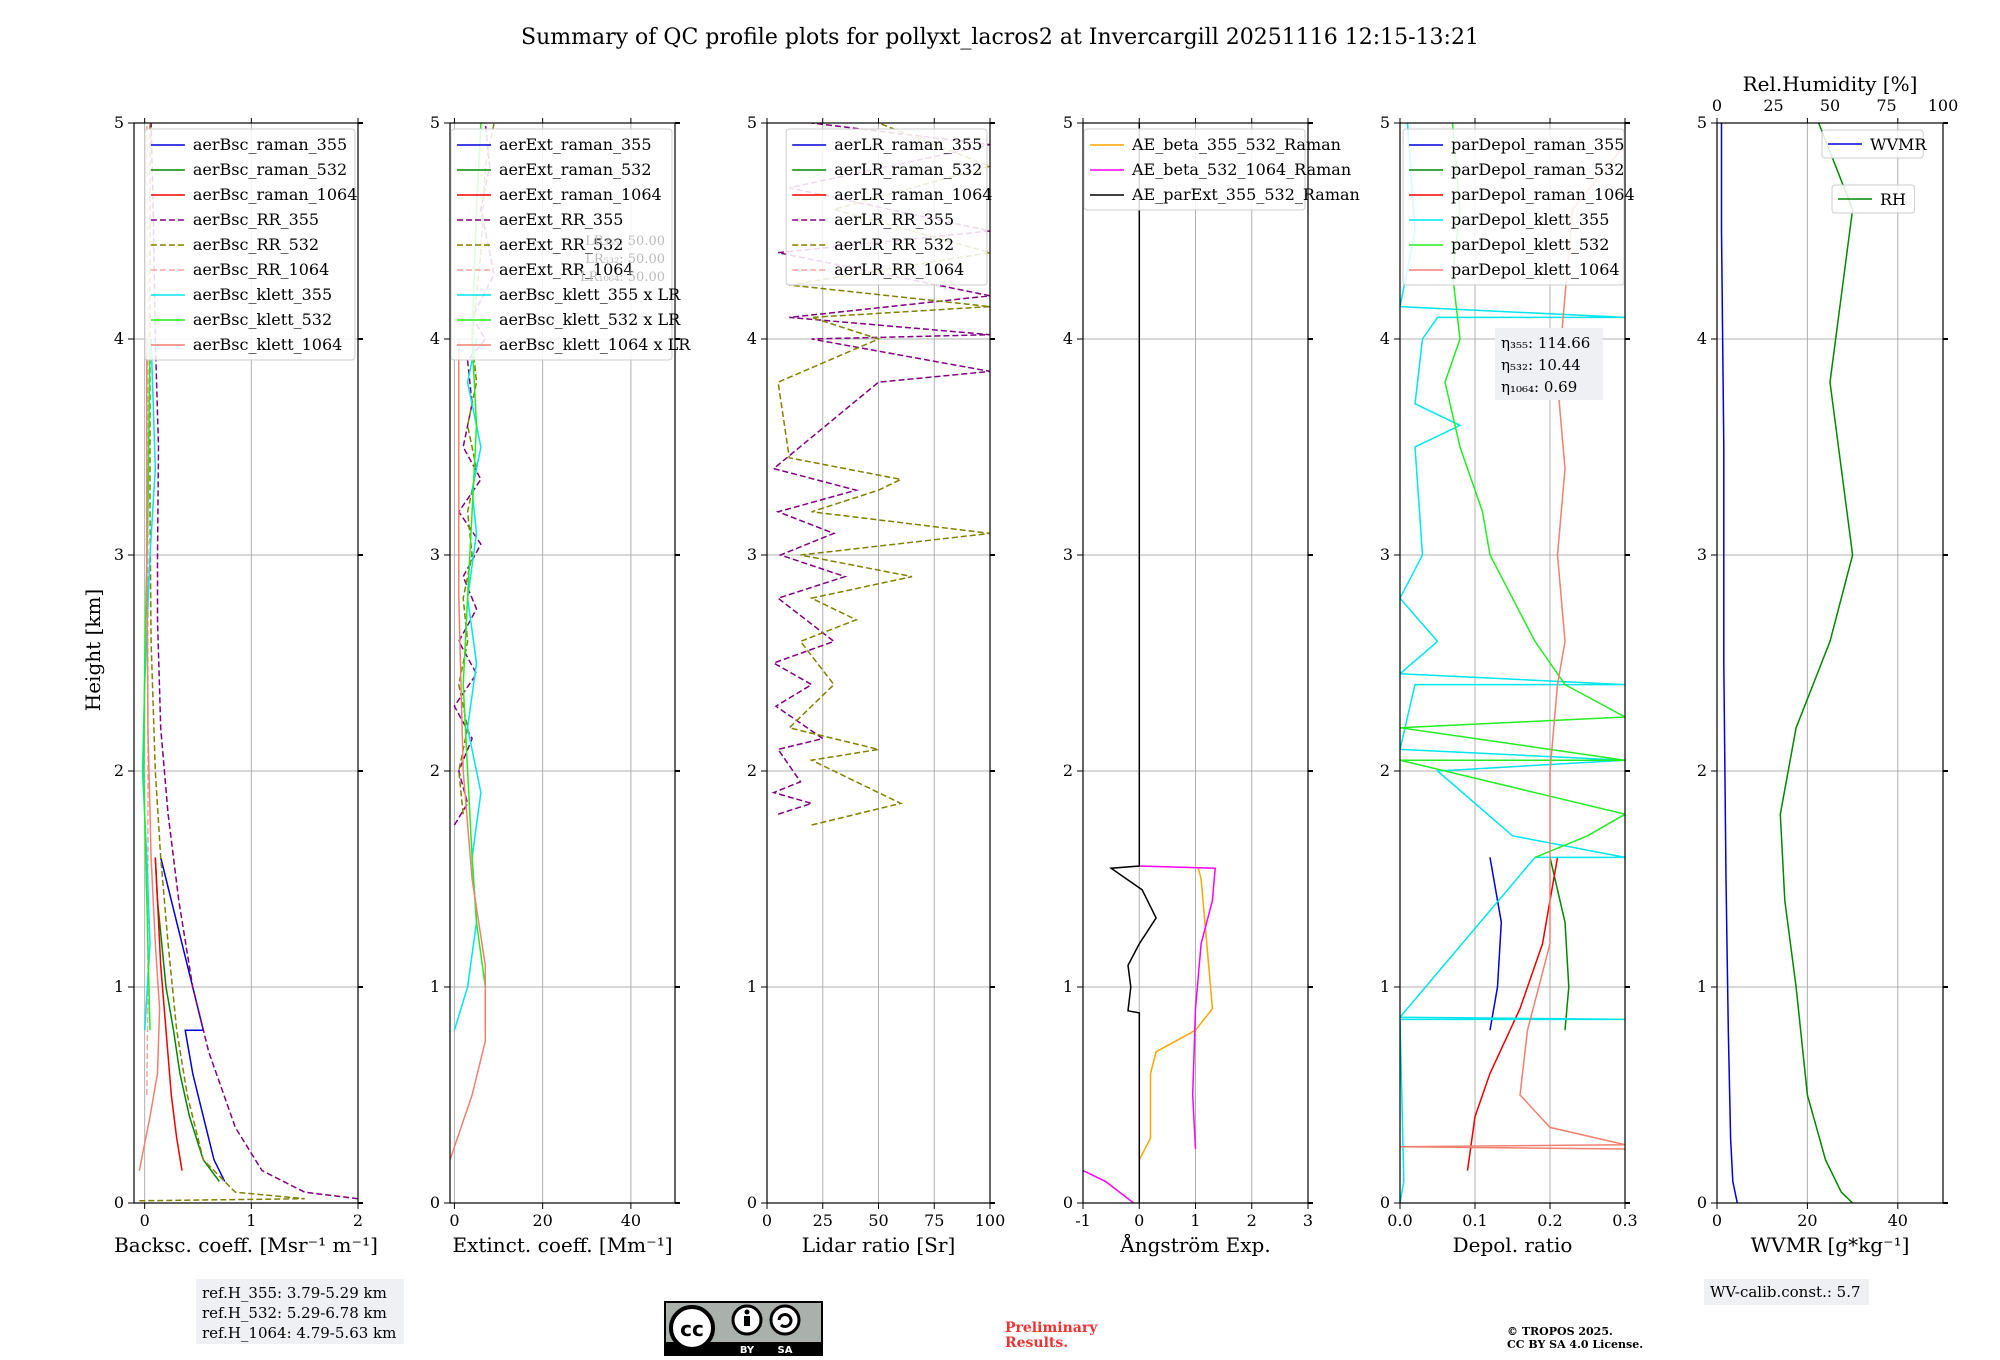 The image size is (2000, 1360). What do you see at coordinates (542, 1220) in the screenshot?
I see `x-tick-label: 20` at bounding box center [542, 1220].